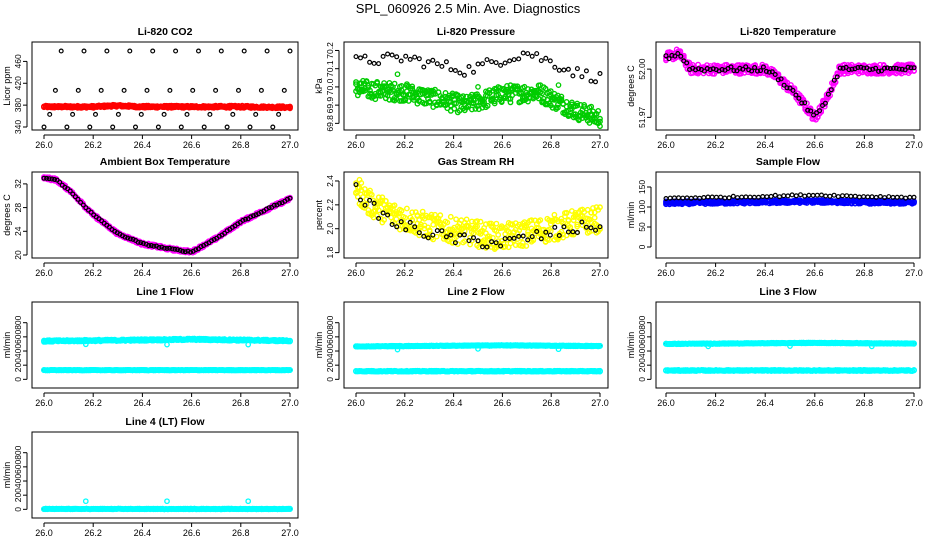 Image resolution: width=936 pixels, height=540 pixels. What do you see at coordinates (18, 231) in the screenshot?
I see `y-tick-label: 24` at bounding box center [18, 231].